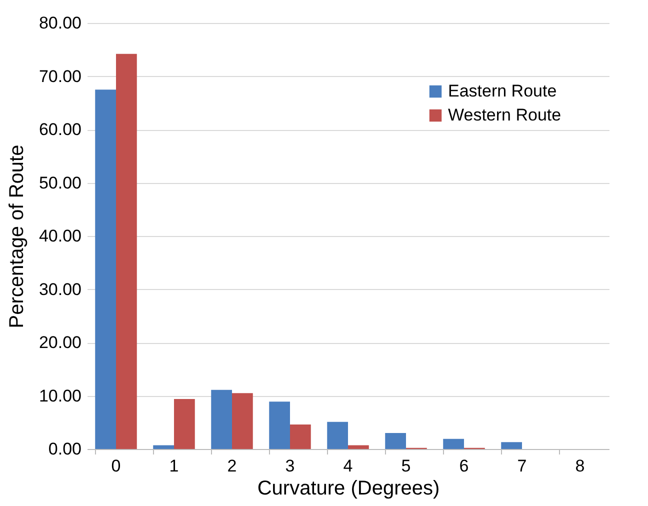 The width and height of the screenshot is (648, 506). What do you see at coordinates (60, 129) in the screenshot?
I see `y-tick-label: 60.00` at bounding box center [60, 129].